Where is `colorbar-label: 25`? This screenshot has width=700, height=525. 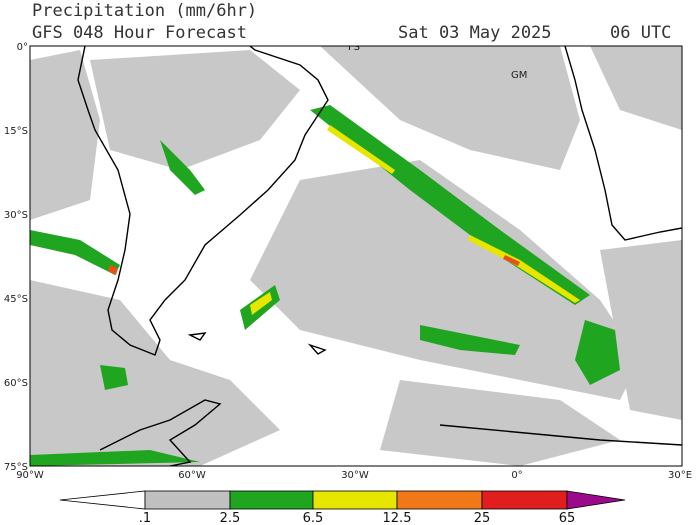
colorbar-label: 25 is located at coordinates (482, 518).